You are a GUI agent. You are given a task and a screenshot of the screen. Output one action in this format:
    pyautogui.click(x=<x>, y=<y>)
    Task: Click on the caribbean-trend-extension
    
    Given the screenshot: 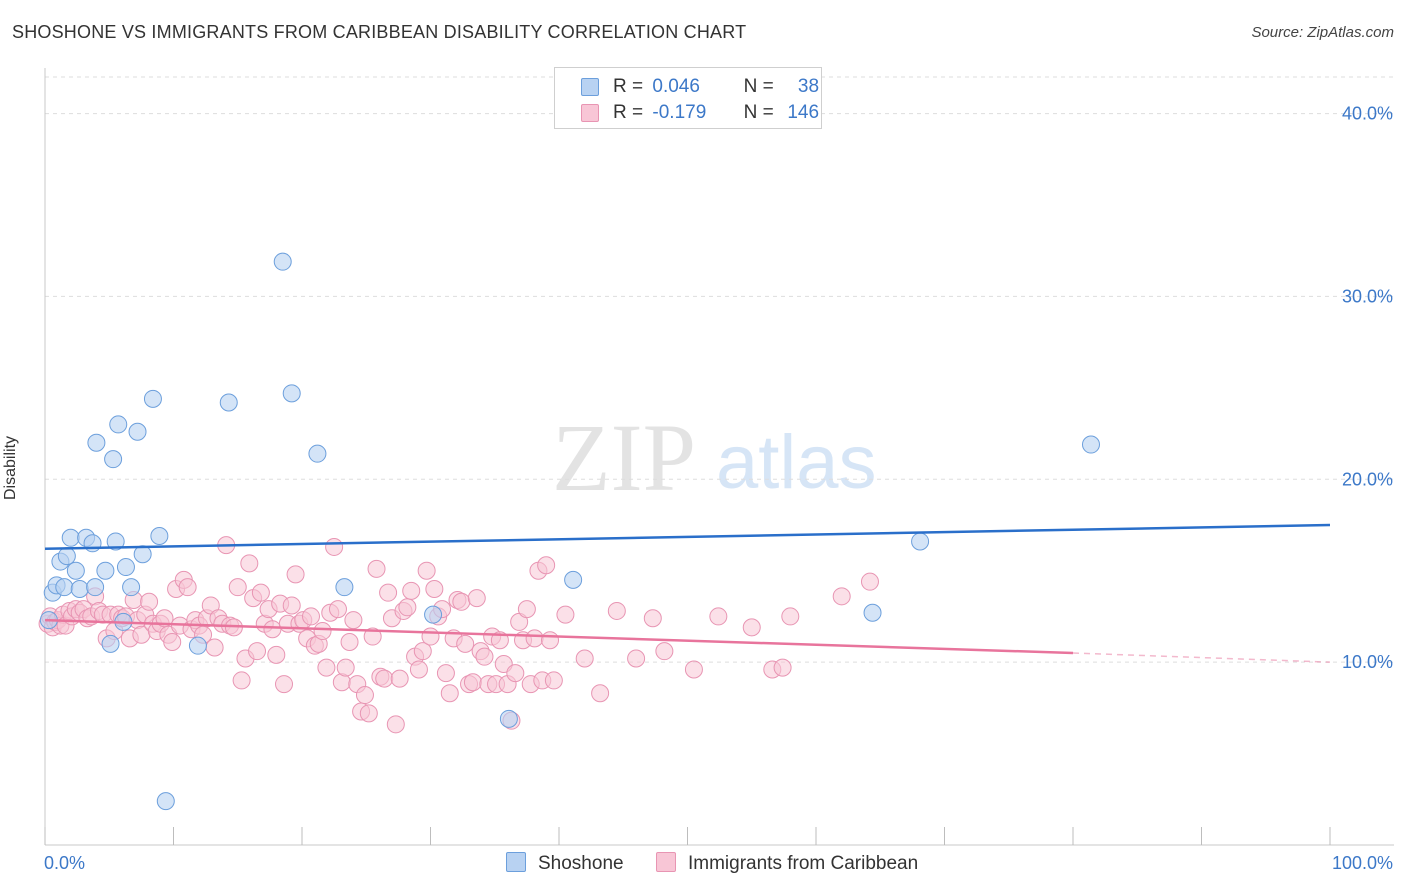 What is the action you would take?
    pyautogui.click(x=1201, y=657)
    